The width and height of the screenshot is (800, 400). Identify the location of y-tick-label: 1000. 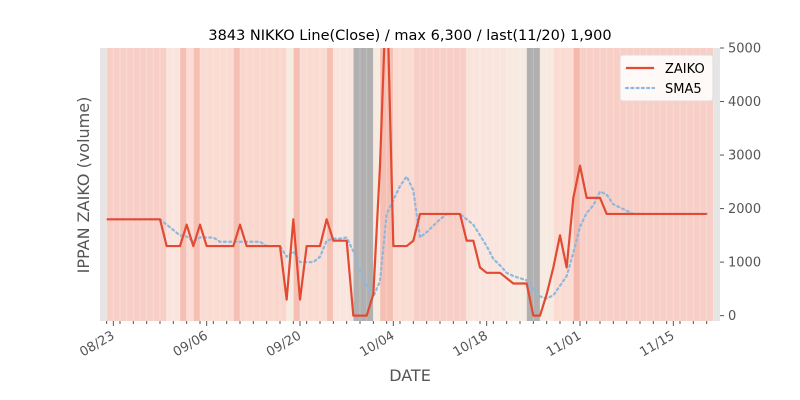
(744, 263).